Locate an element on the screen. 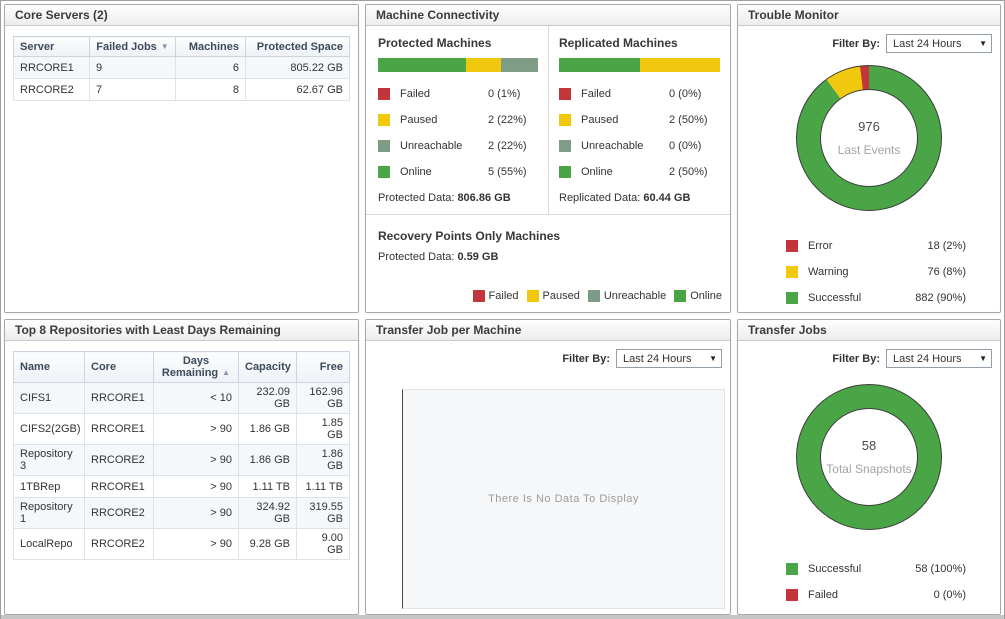  column-header-server: Server is located at coordinates (51, 46).